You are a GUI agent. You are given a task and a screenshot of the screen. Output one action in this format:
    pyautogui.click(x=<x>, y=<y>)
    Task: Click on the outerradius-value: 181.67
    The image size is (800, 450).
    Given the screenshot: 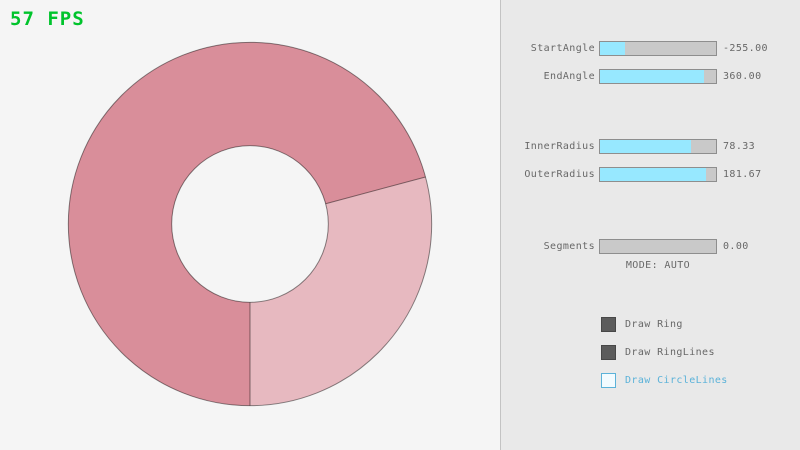 What is the action you would take?
    pyautogui.click(x=742, y=174)
    